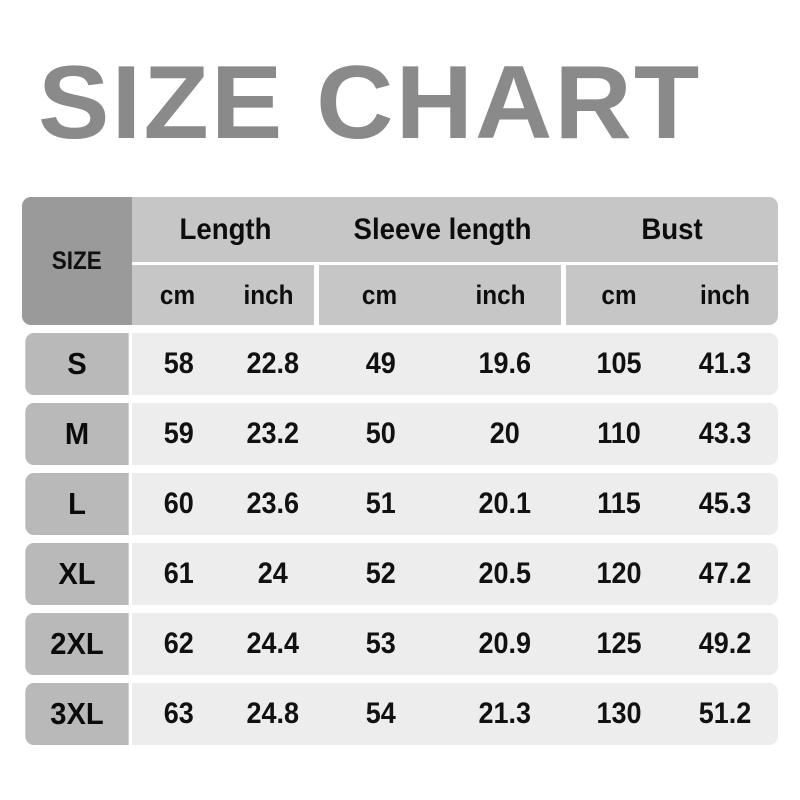 This screenshot has width=800, height=800. Describe the element at coordinates (442, 364) in the screenshot. I see `value-group-sleeve: 49 19.6` at that location.